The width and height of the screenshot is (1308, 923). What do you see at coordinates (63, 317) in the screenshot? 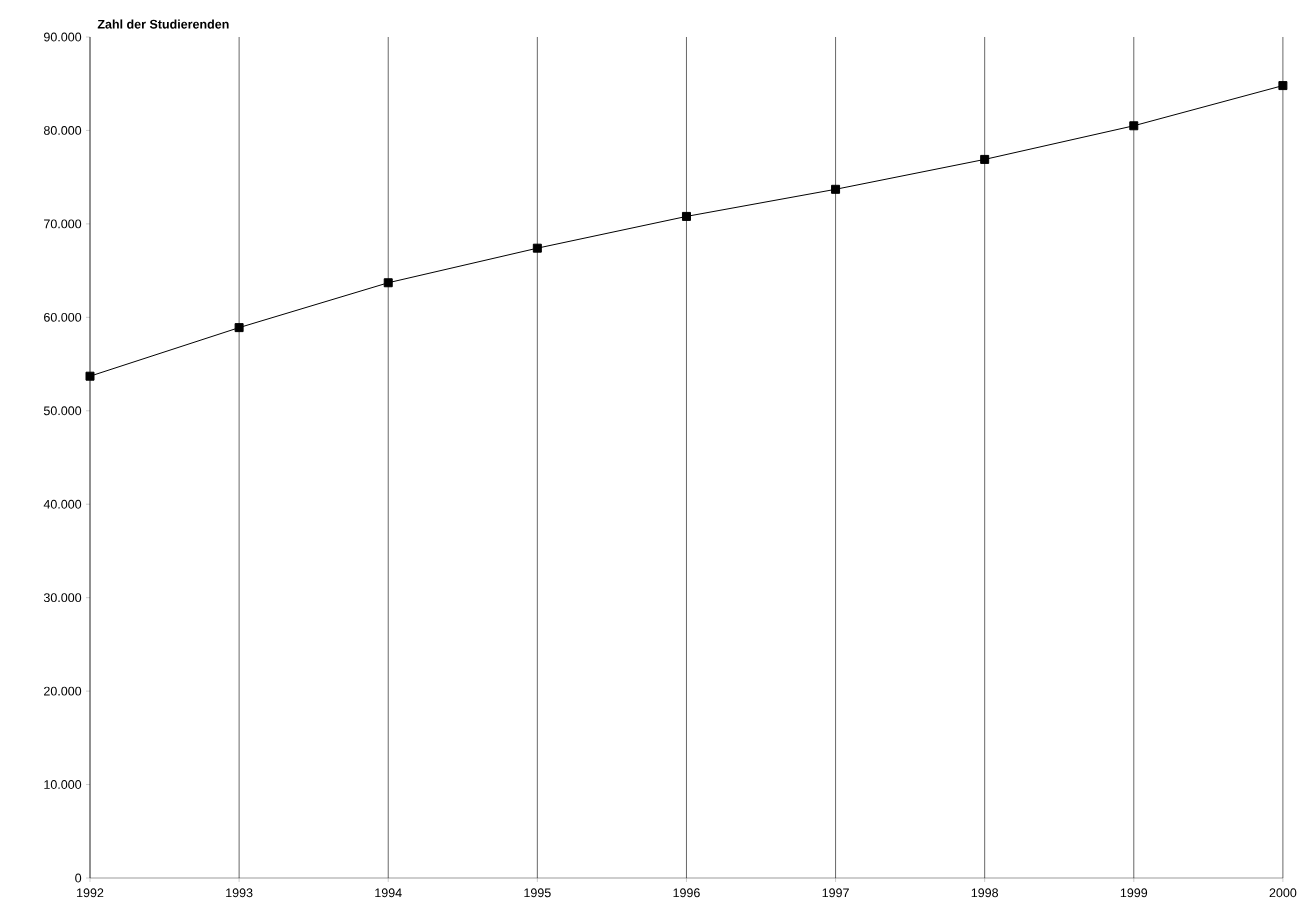
I see `y-tick-label: 60.000` at bounding box center [63, 317].